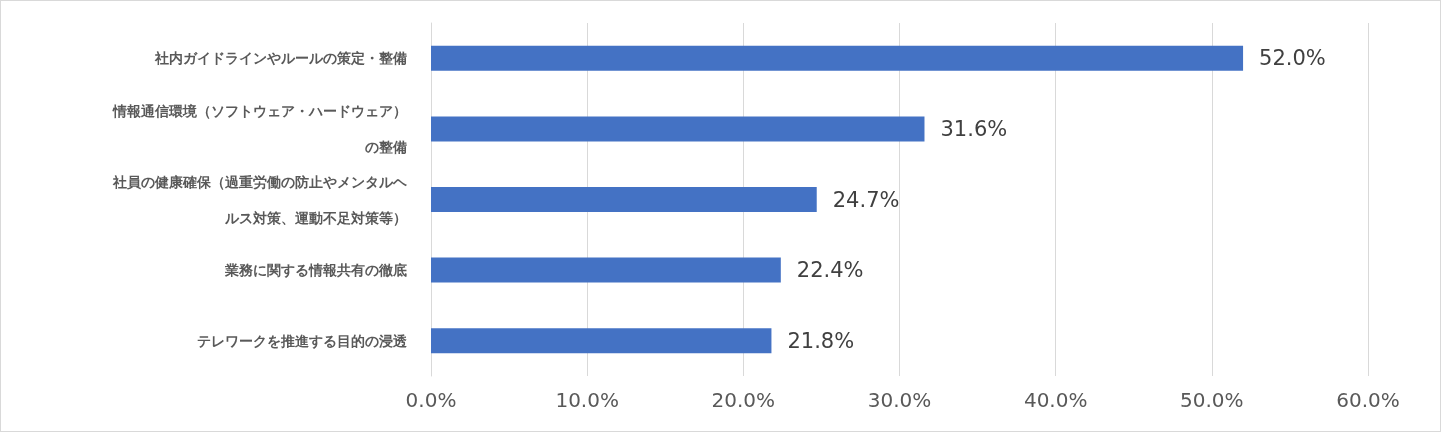  What do you see at coordinates (260, 199) in the screenshot?
I see `category-label: 社員の健康確保（過重労働の防止やメンタルヘルス対策、運動不足対策等）` at bounding box center [260, 199].